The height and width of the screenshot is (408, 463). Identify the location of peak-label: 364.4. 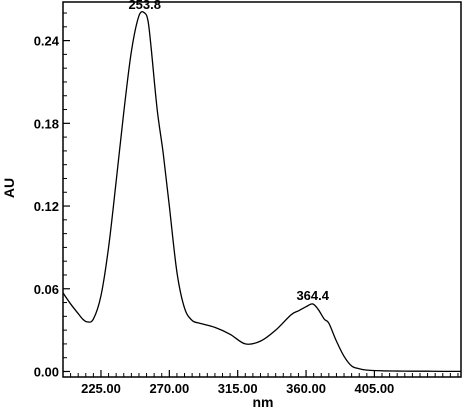
(312, 295).